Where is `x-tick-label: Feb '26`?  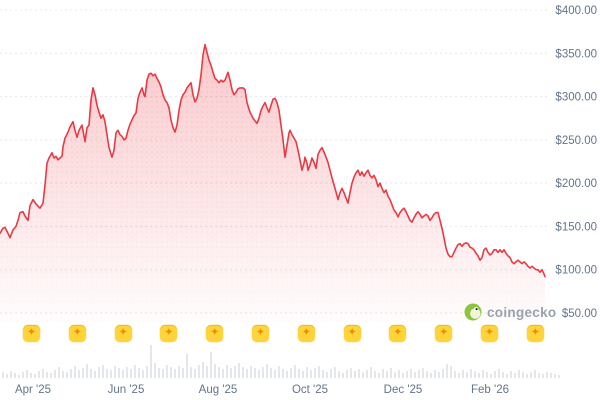
x-tick-label: Feb '26 is located at coordinates (490, 390).